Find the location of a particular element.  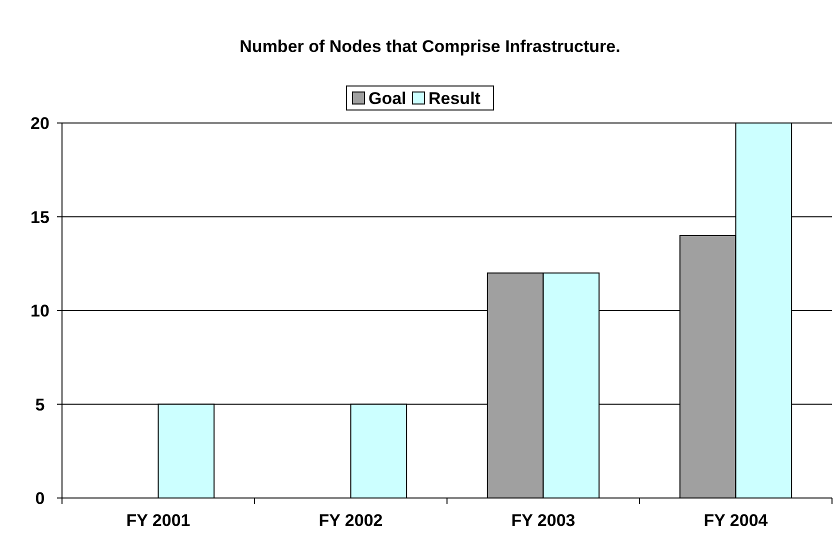

x-tick-label: FY 2002 is located at coordinates (350, 520).